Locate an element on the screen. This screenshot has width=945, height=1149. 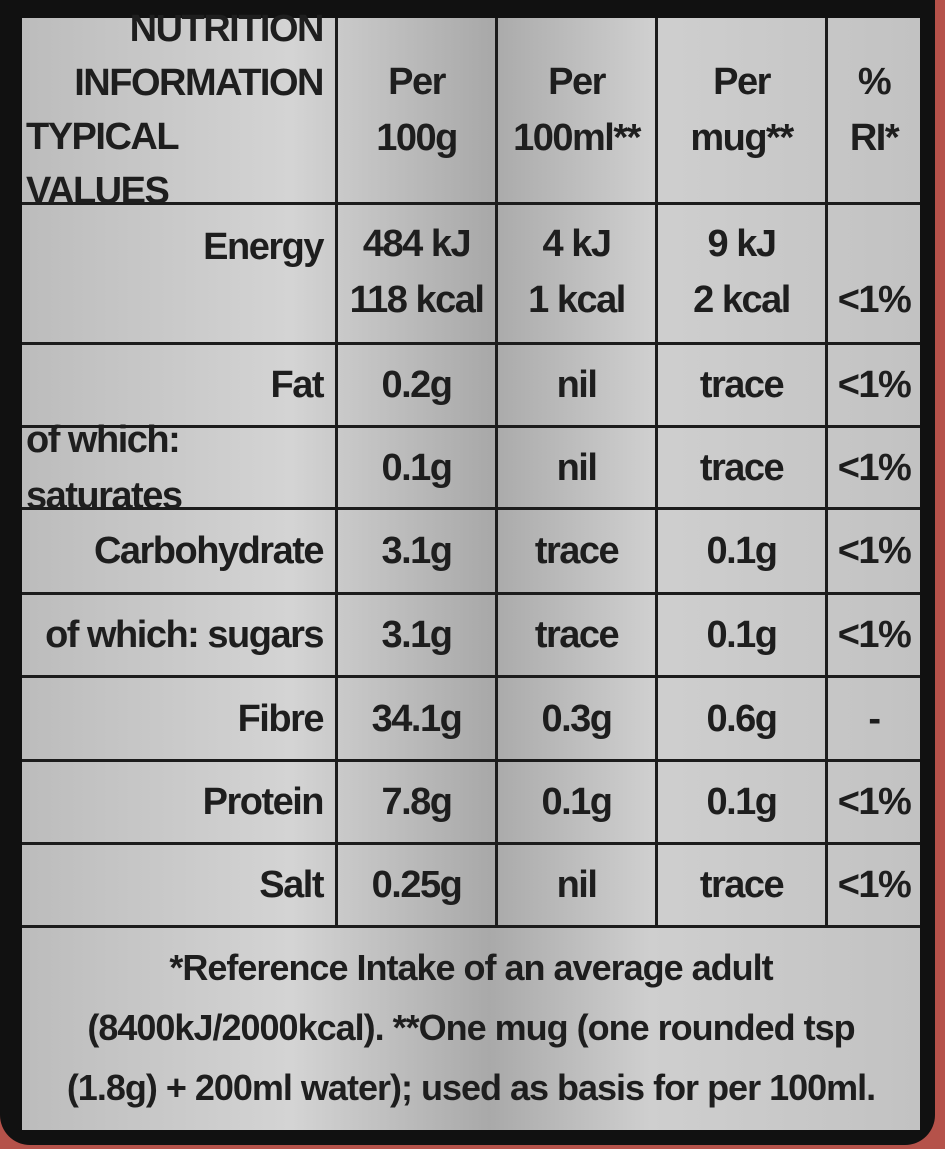
nutrient-label: Protein is located at coordinates (180, 802).